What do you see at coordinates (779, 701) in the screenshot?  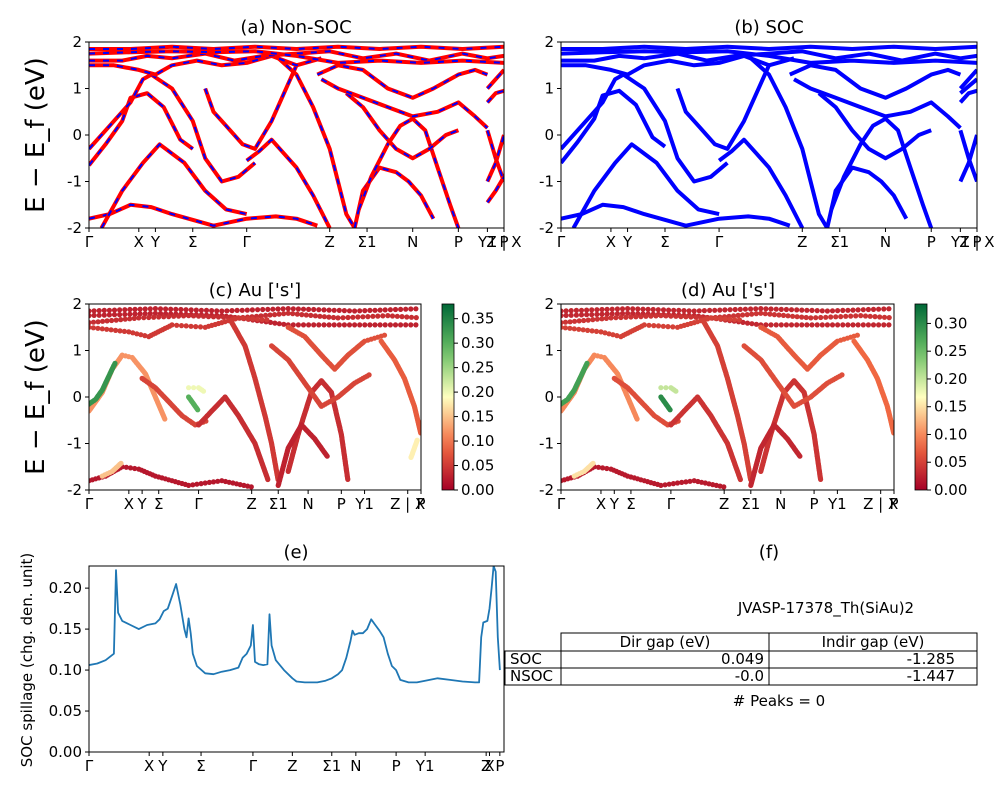 I see `peaks-label: # Peaks = 0` at bounding box center [779, 701].